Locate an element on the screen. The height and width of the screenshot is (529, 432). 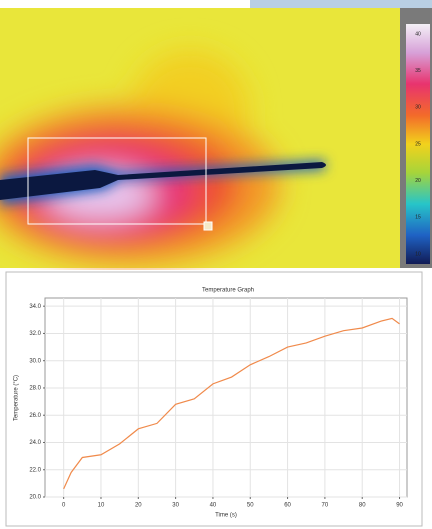
colorbar-label: 25 is located at coordinates (418, 144).